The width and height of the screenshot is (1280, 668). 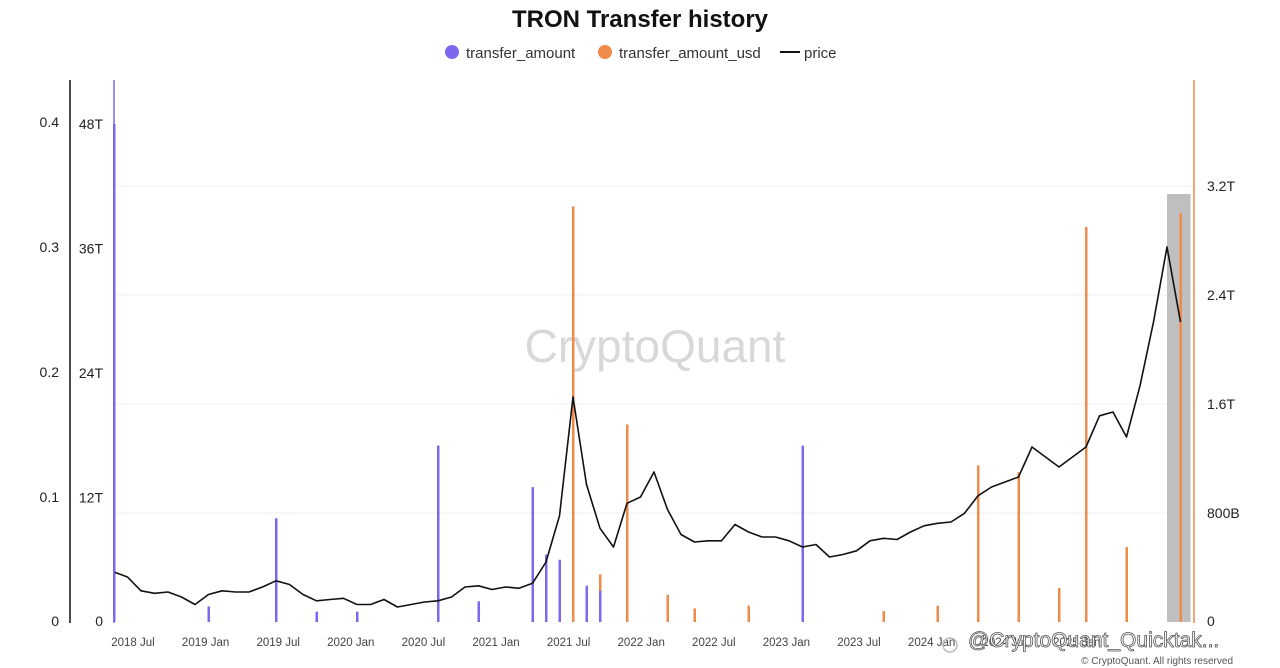 I want to click on x-tick-label: 2024 Jul, so click(x=1003, y=643).